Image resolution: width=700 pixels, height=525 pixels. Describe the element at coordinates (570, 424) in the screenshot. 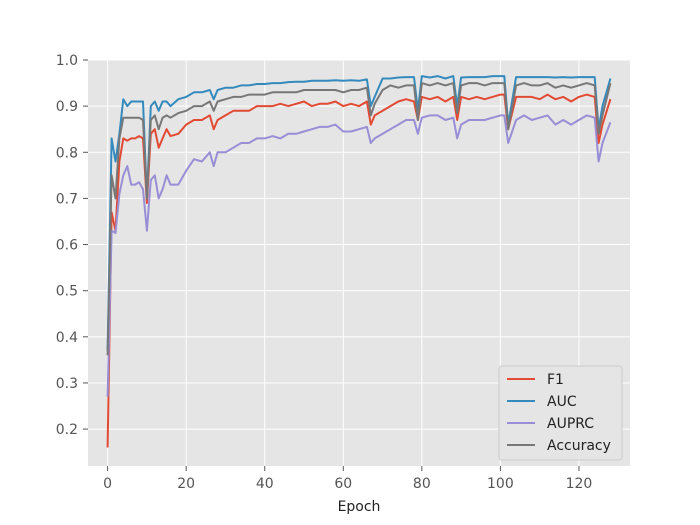

I see `legend-entry: AUPRC` at that location.